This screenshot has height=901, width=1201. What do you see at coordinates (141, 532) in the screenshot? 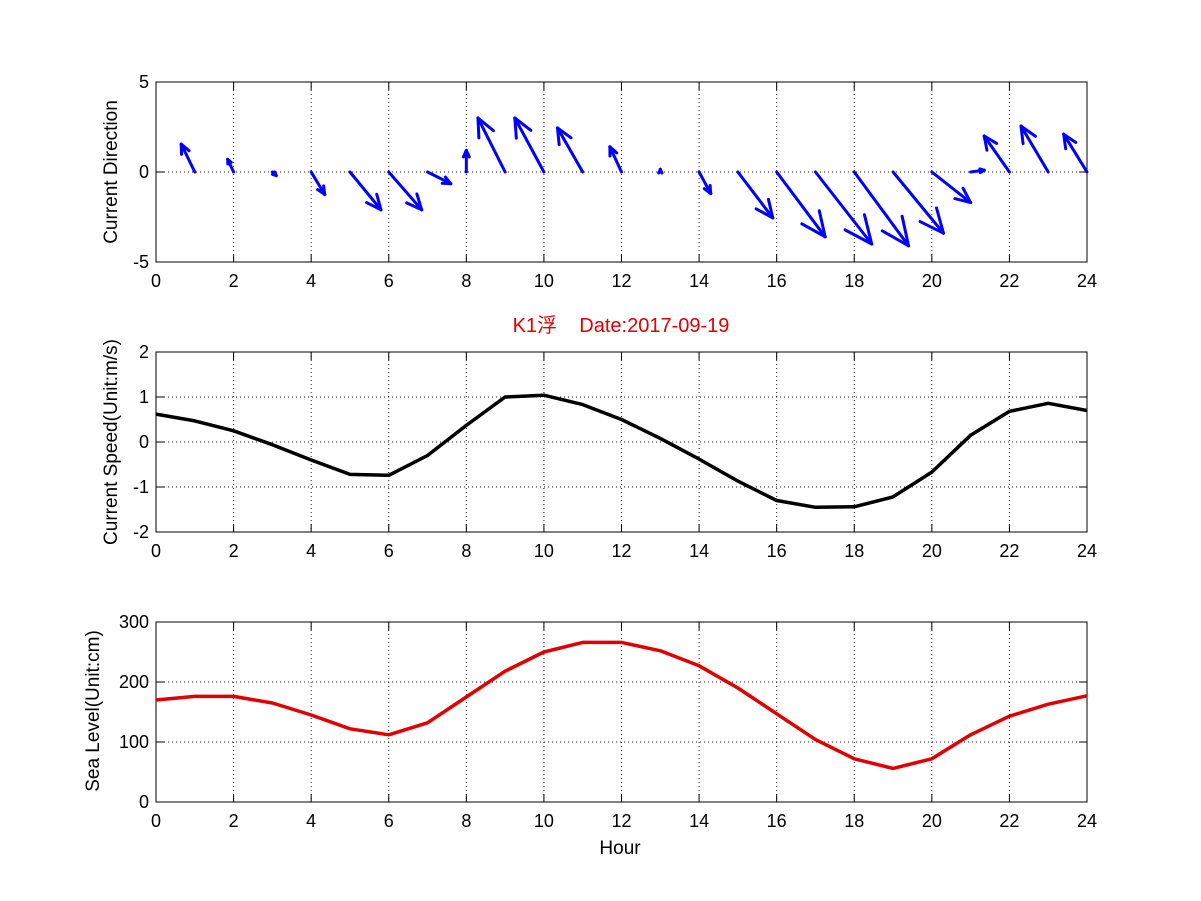
I see `current-speed-y-tick-label: -2` at bounding box center [141, 532].